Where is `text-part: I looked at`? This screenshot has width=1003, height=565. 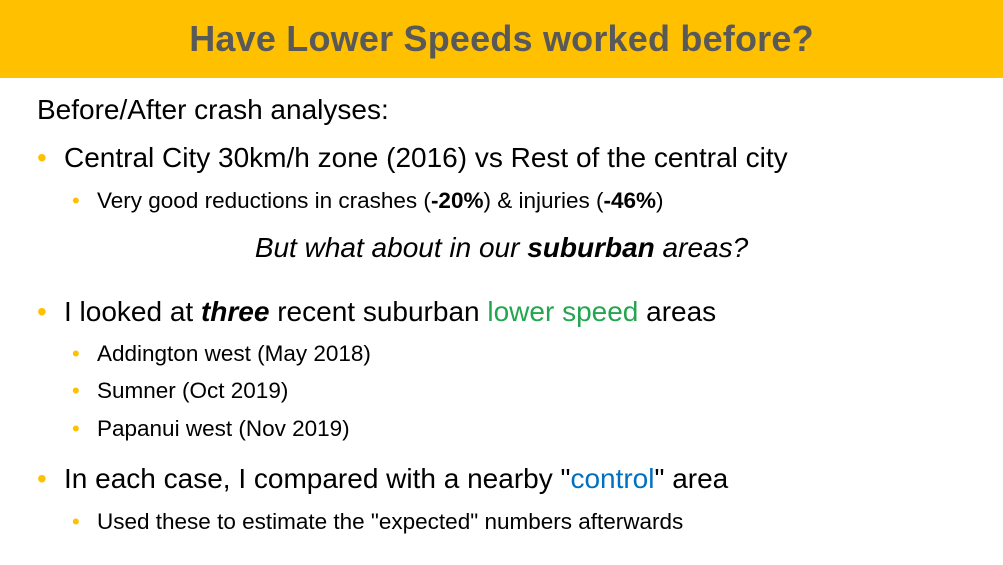
text-part: I looked at is located at coordinates (132, 311).